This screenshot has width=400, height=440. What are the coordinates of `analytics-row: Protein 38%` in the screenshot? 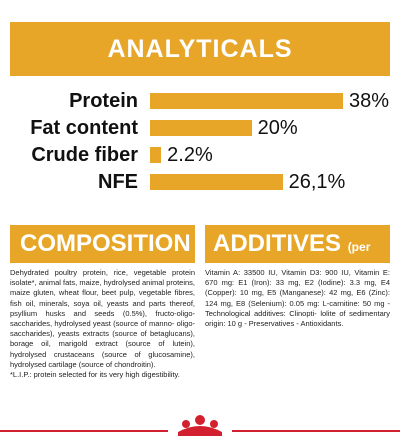 It's located at (200, 101).